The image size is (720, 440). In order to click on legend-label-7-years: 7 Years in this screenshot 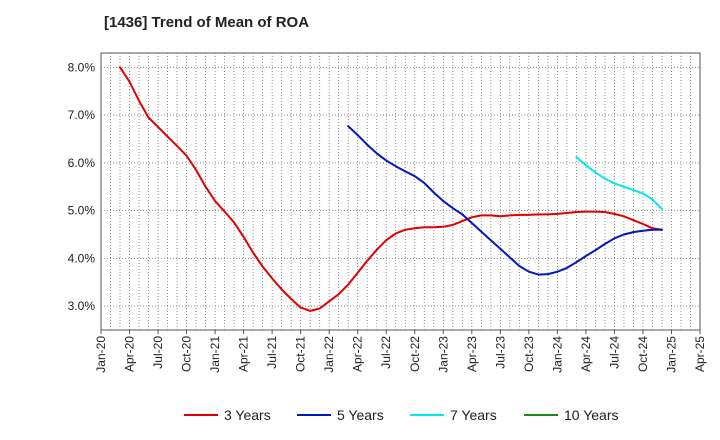, I will do `click(473, 415)`.